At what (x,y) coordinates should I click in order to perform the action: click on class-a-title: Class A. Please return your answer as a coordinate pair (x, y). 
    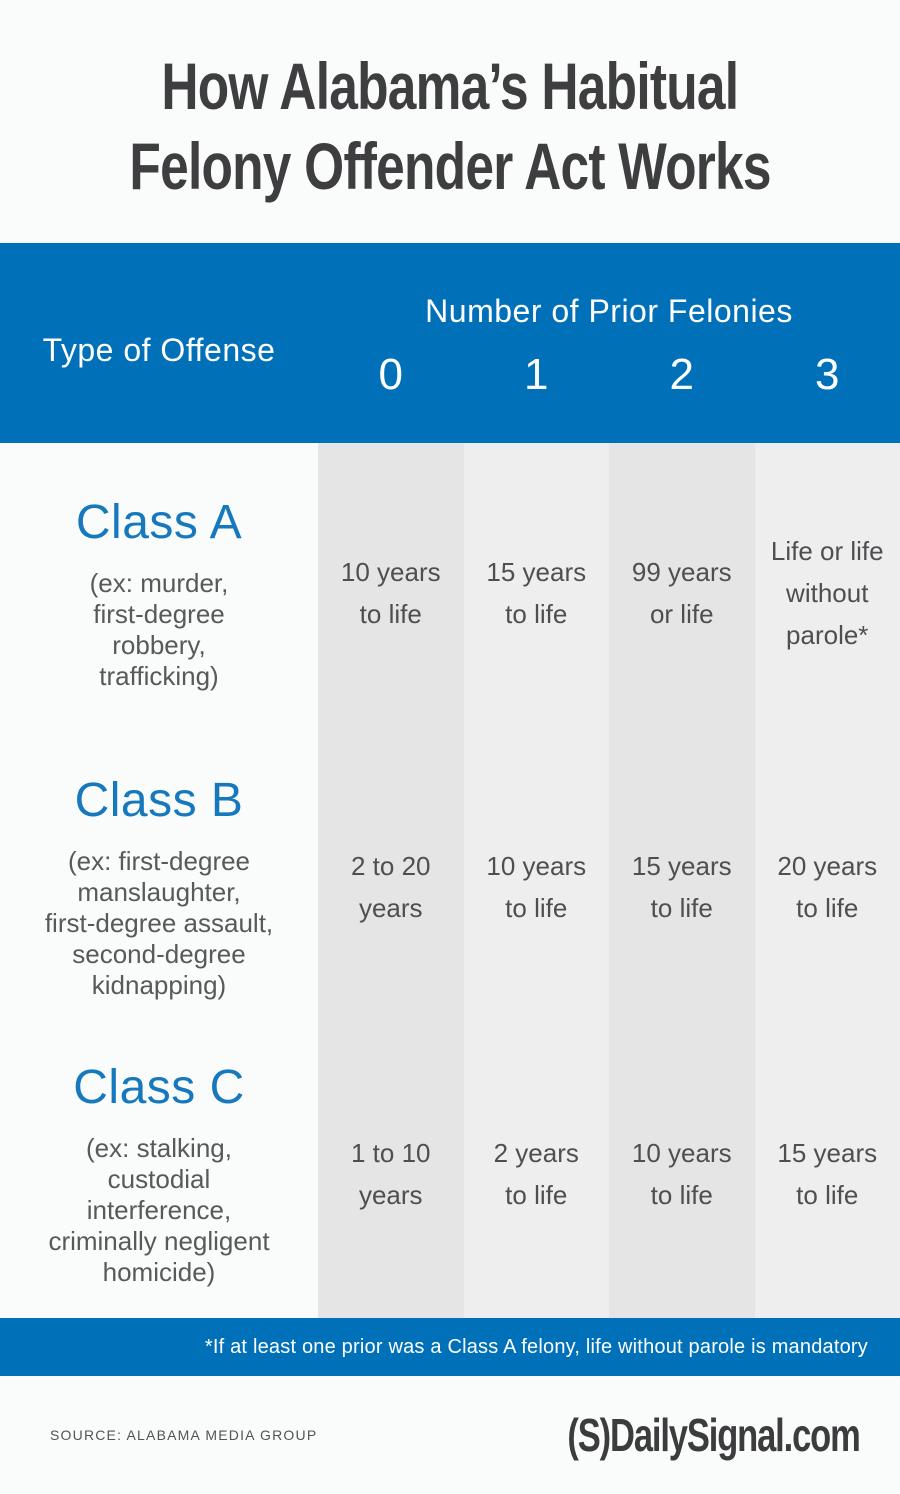
    Looking at the image, I should click on (159, 522).